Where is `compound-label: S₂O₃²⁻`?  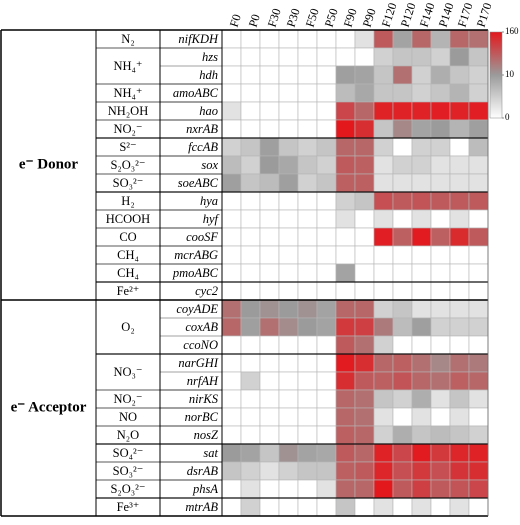 compound-label: S₂O₃²⁻ is located at coordinates (127, 165).